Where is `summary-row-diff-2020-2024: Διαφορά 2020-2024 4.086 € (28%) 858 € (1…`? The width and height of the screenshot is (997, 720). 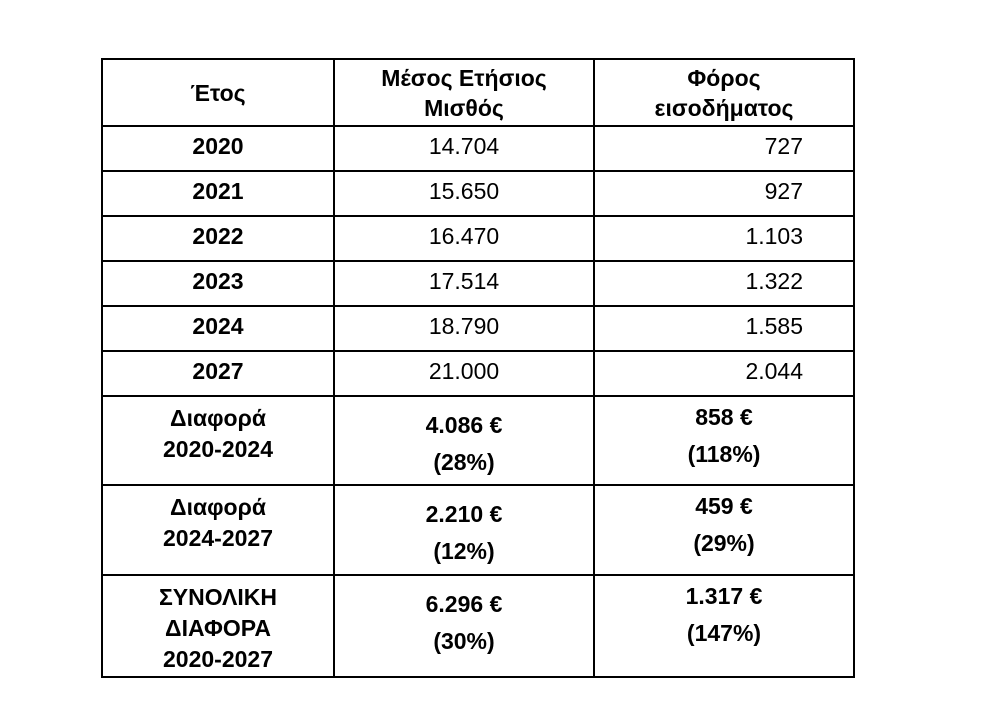 summary-row-diff-2020-2024: Διαφορά 2020-2024 4.086 € (28%) 858 € (1… is located at coordinates (478, 440).